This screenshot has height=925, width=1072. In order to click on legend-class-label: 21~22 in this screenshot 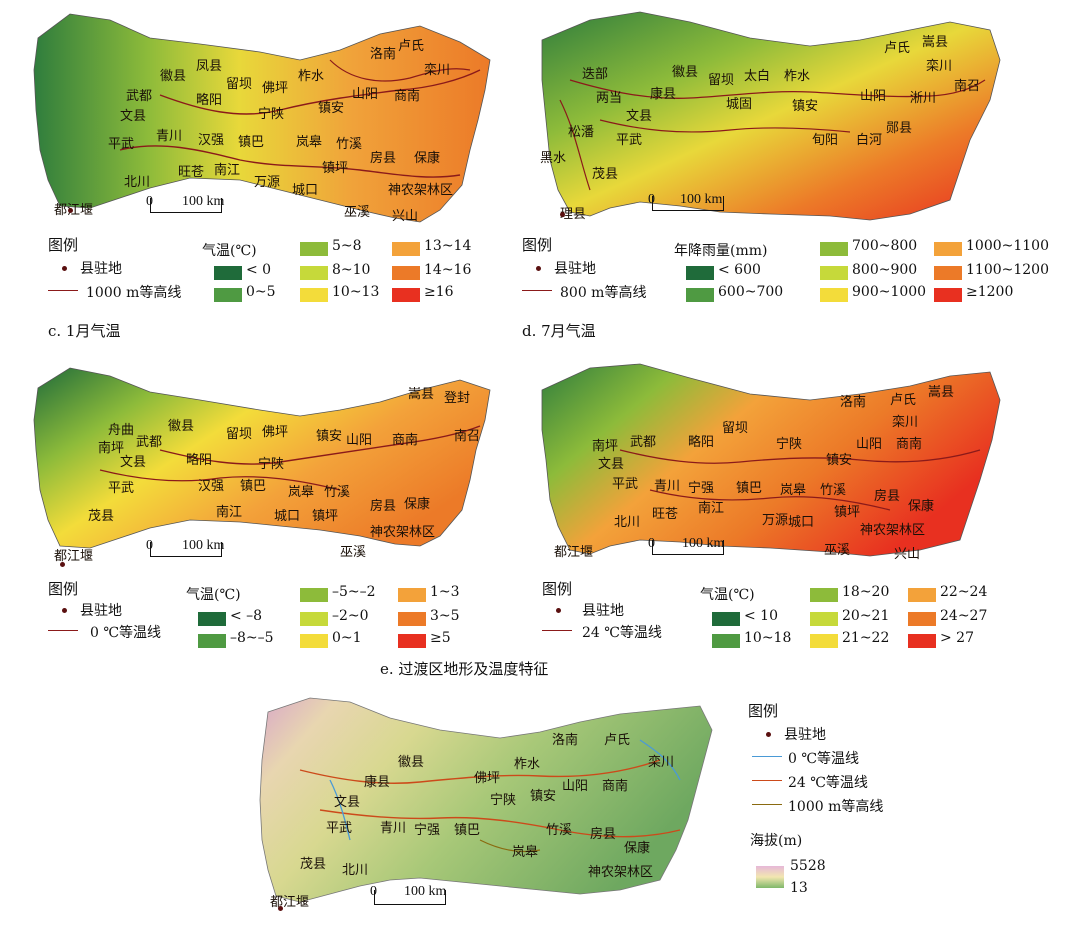, I will do `click(866, 638)`.